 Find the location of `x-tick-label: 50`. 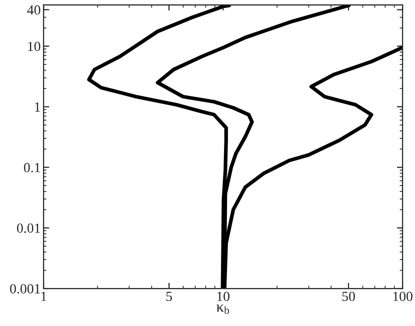

x-tick-label: 50 is located at coordinates (348, 297).